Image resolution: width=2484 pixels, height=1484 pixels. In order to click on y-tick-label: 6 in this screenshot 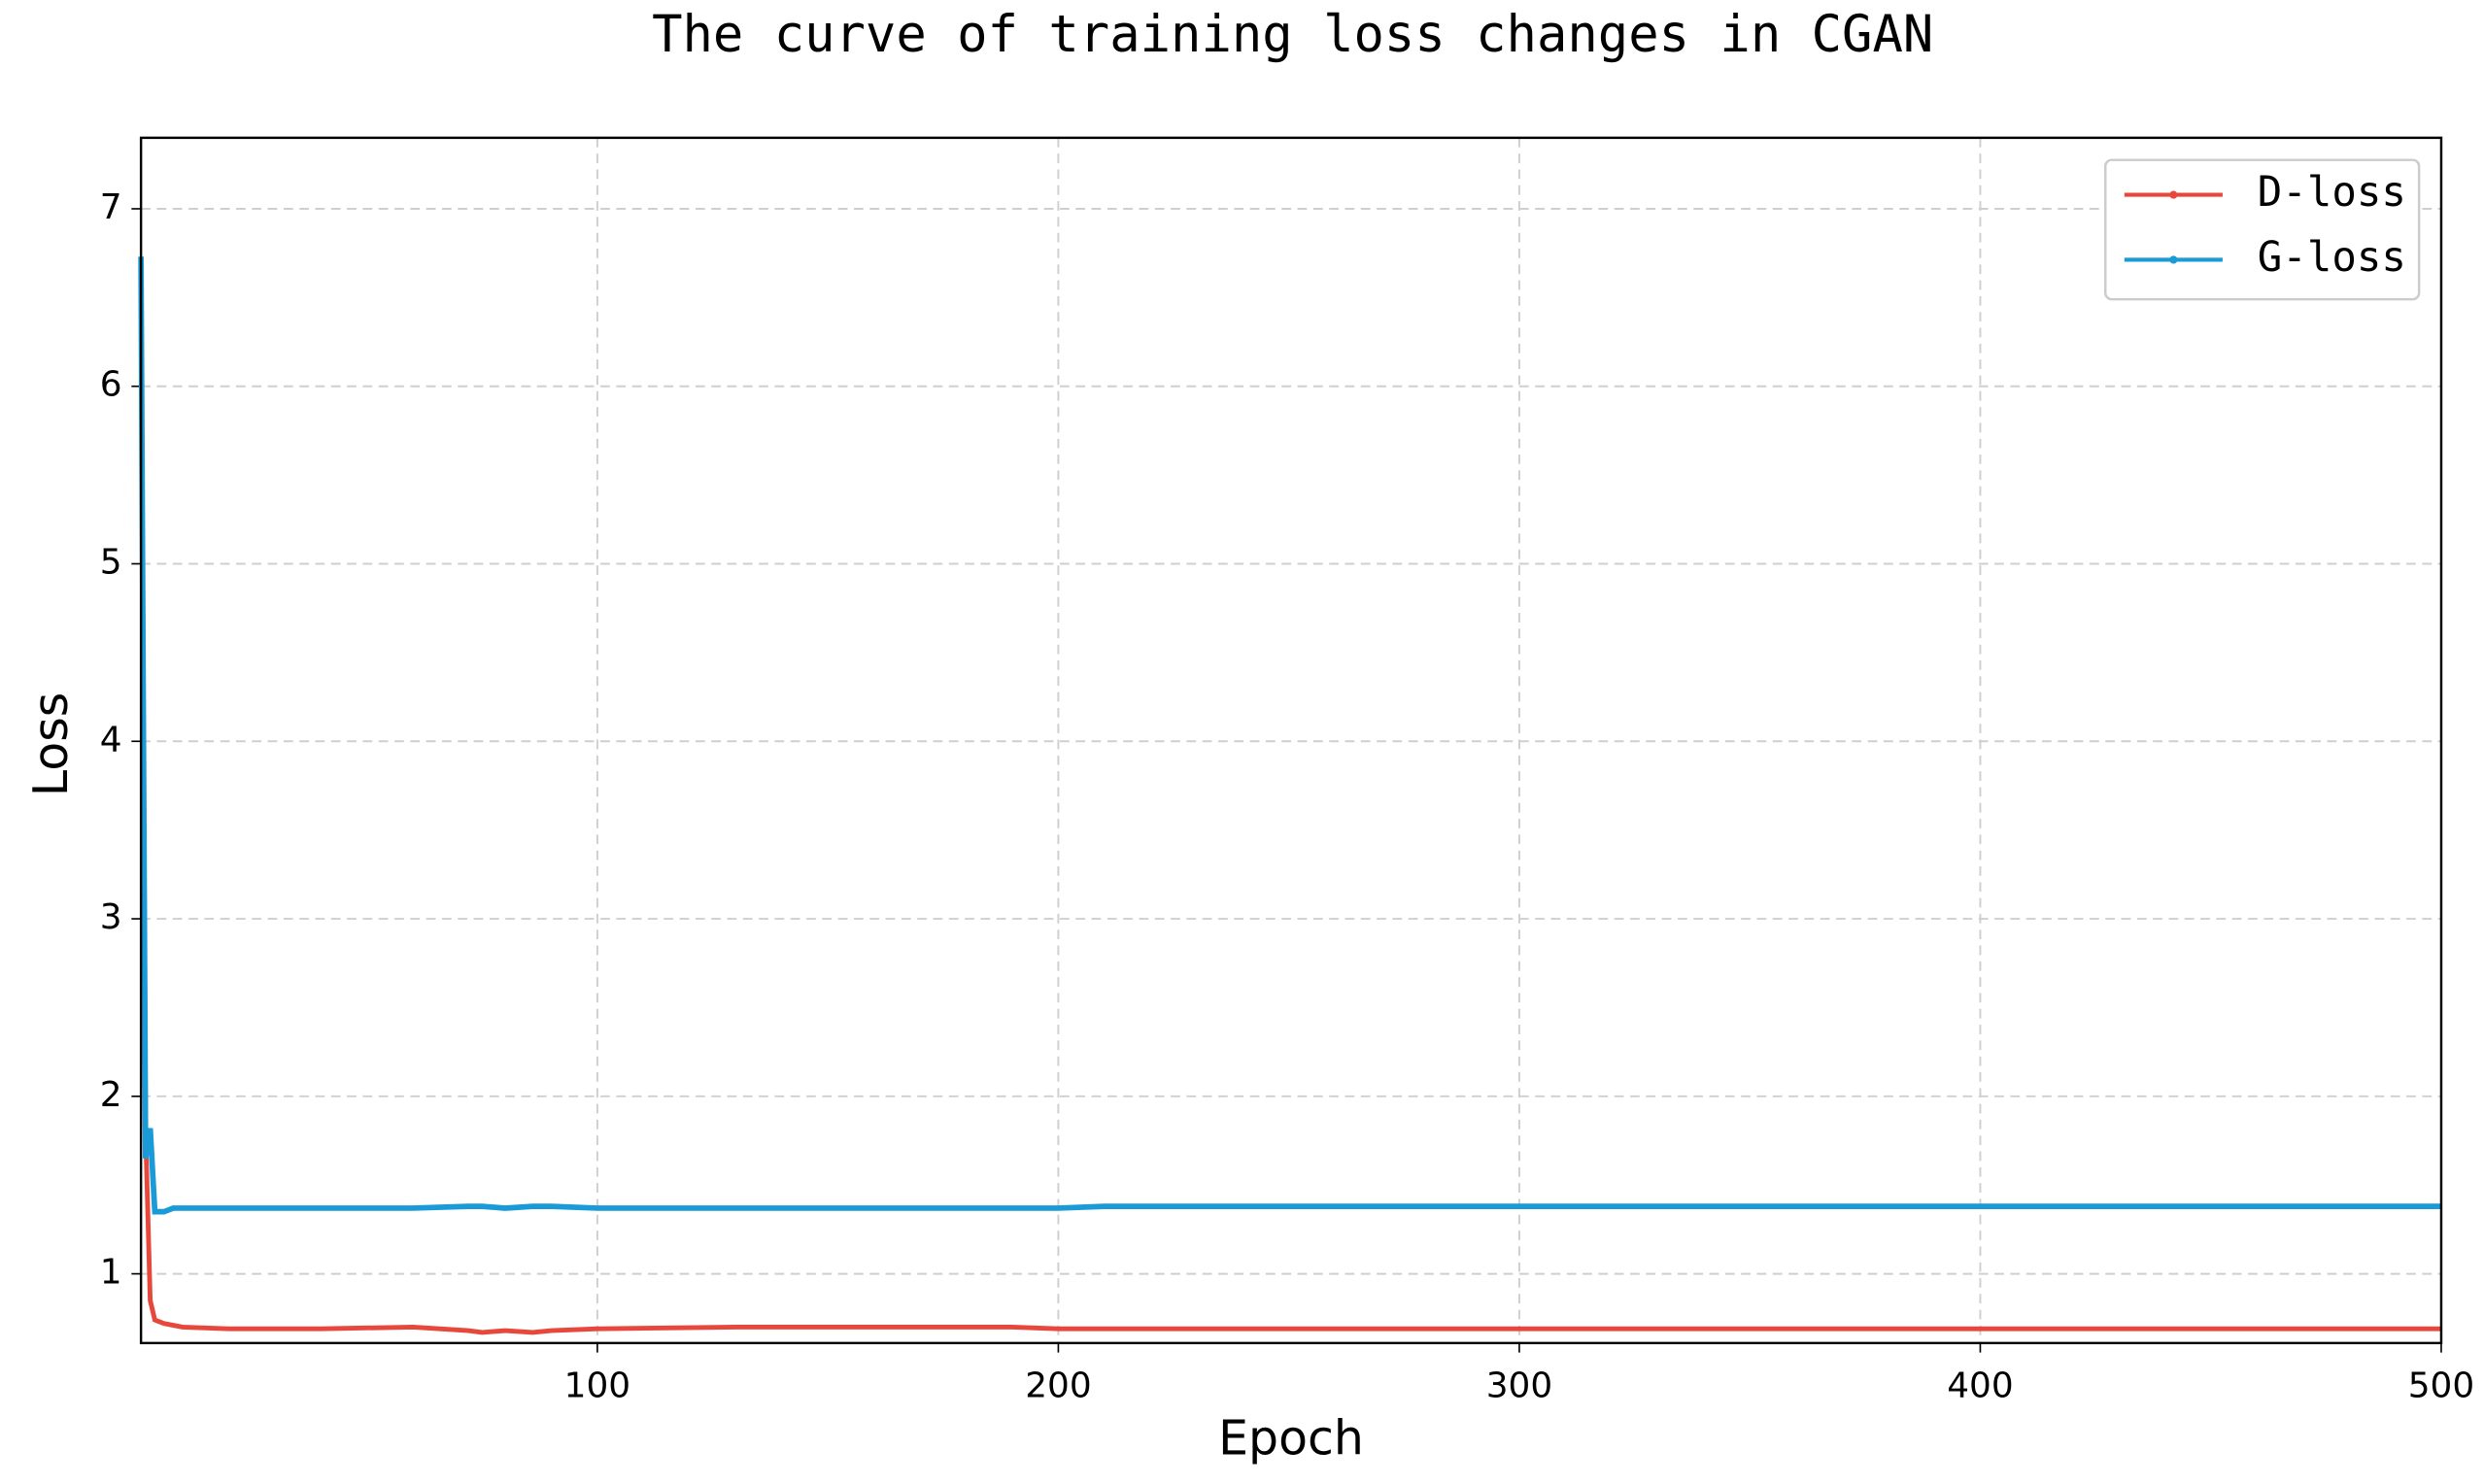, I will do `click(111, 385)`.